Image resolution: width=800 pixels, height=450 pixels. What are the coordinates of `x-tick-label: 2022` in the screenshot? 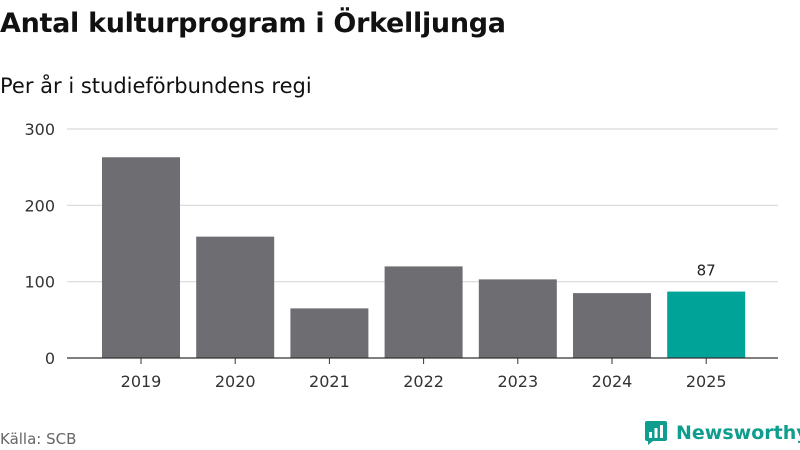 It's located at (423, 381).